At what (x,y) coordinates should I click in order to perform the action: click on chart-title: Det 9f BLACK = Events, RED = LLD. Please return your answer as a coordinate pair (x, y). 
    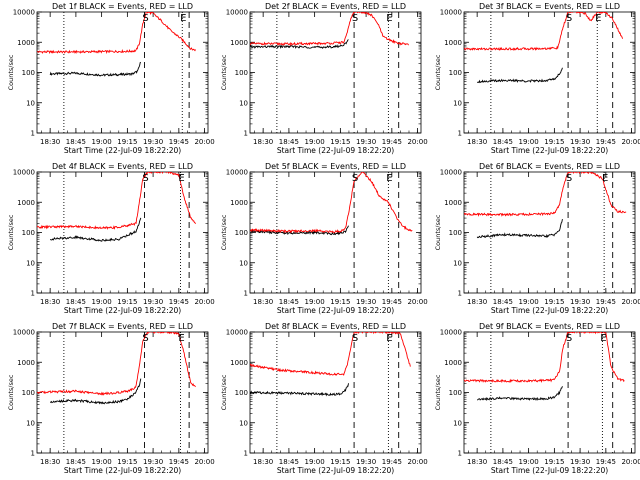
    Looking at the image, I should click on (549, 326).